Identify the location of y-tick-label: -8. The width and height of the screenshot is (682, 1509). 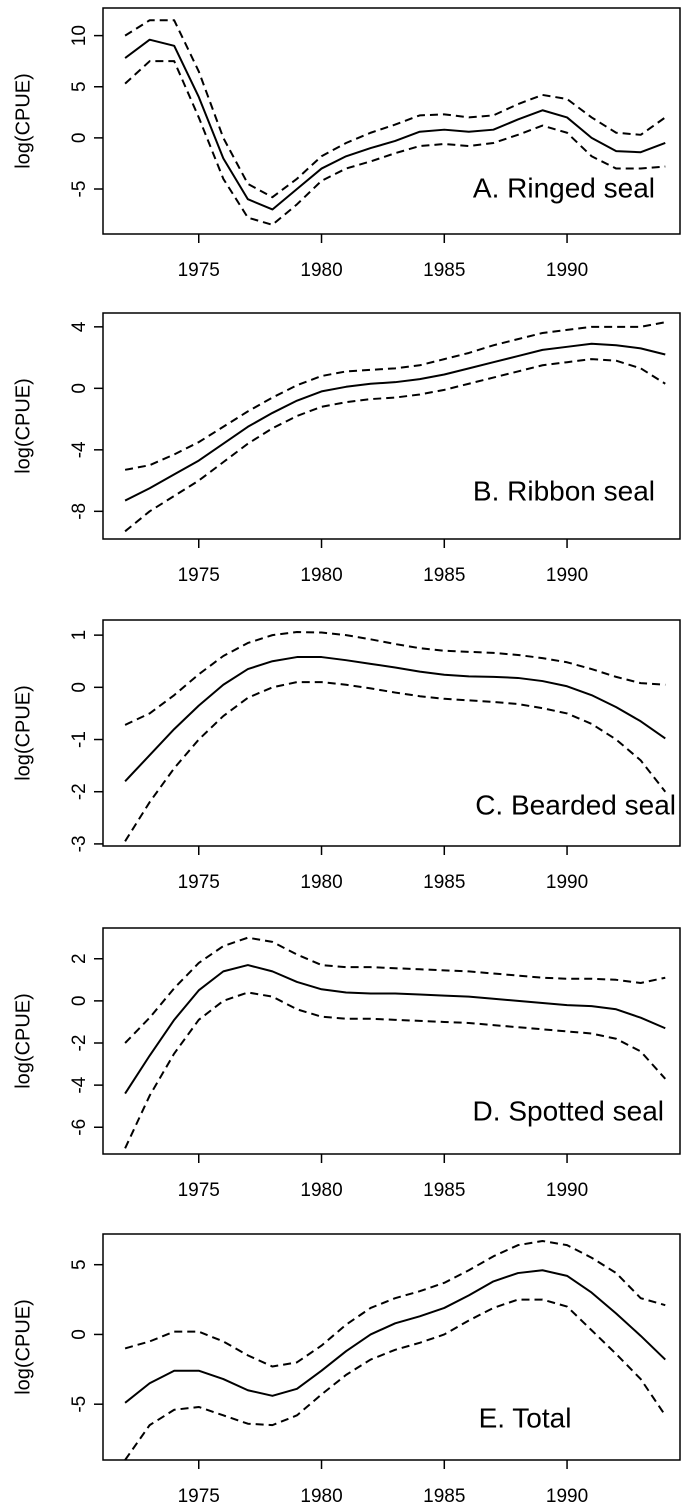
(79, 511).